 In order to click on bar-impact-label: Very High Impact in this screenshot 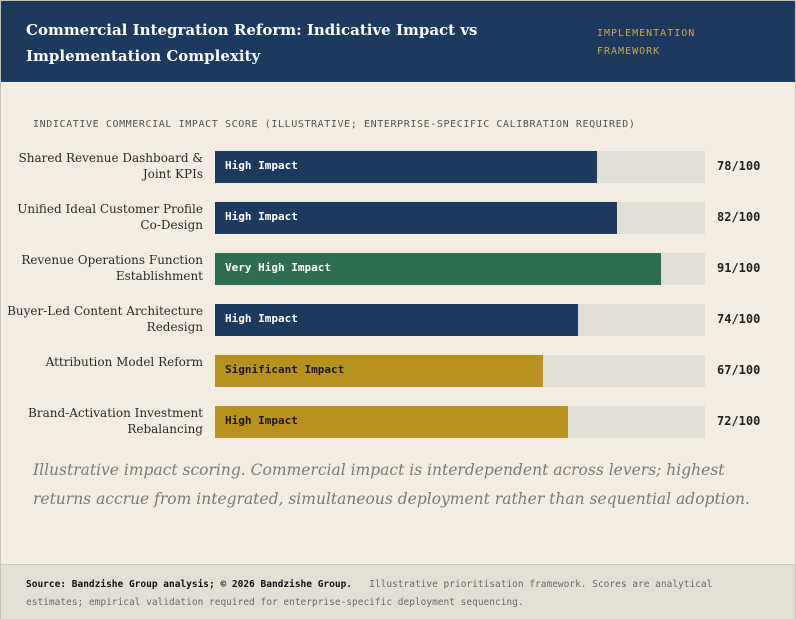, I will do `click(278, 267)`.